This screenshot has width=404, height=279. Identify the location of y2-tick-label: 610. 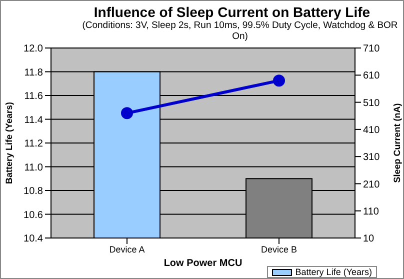
(371, 76).